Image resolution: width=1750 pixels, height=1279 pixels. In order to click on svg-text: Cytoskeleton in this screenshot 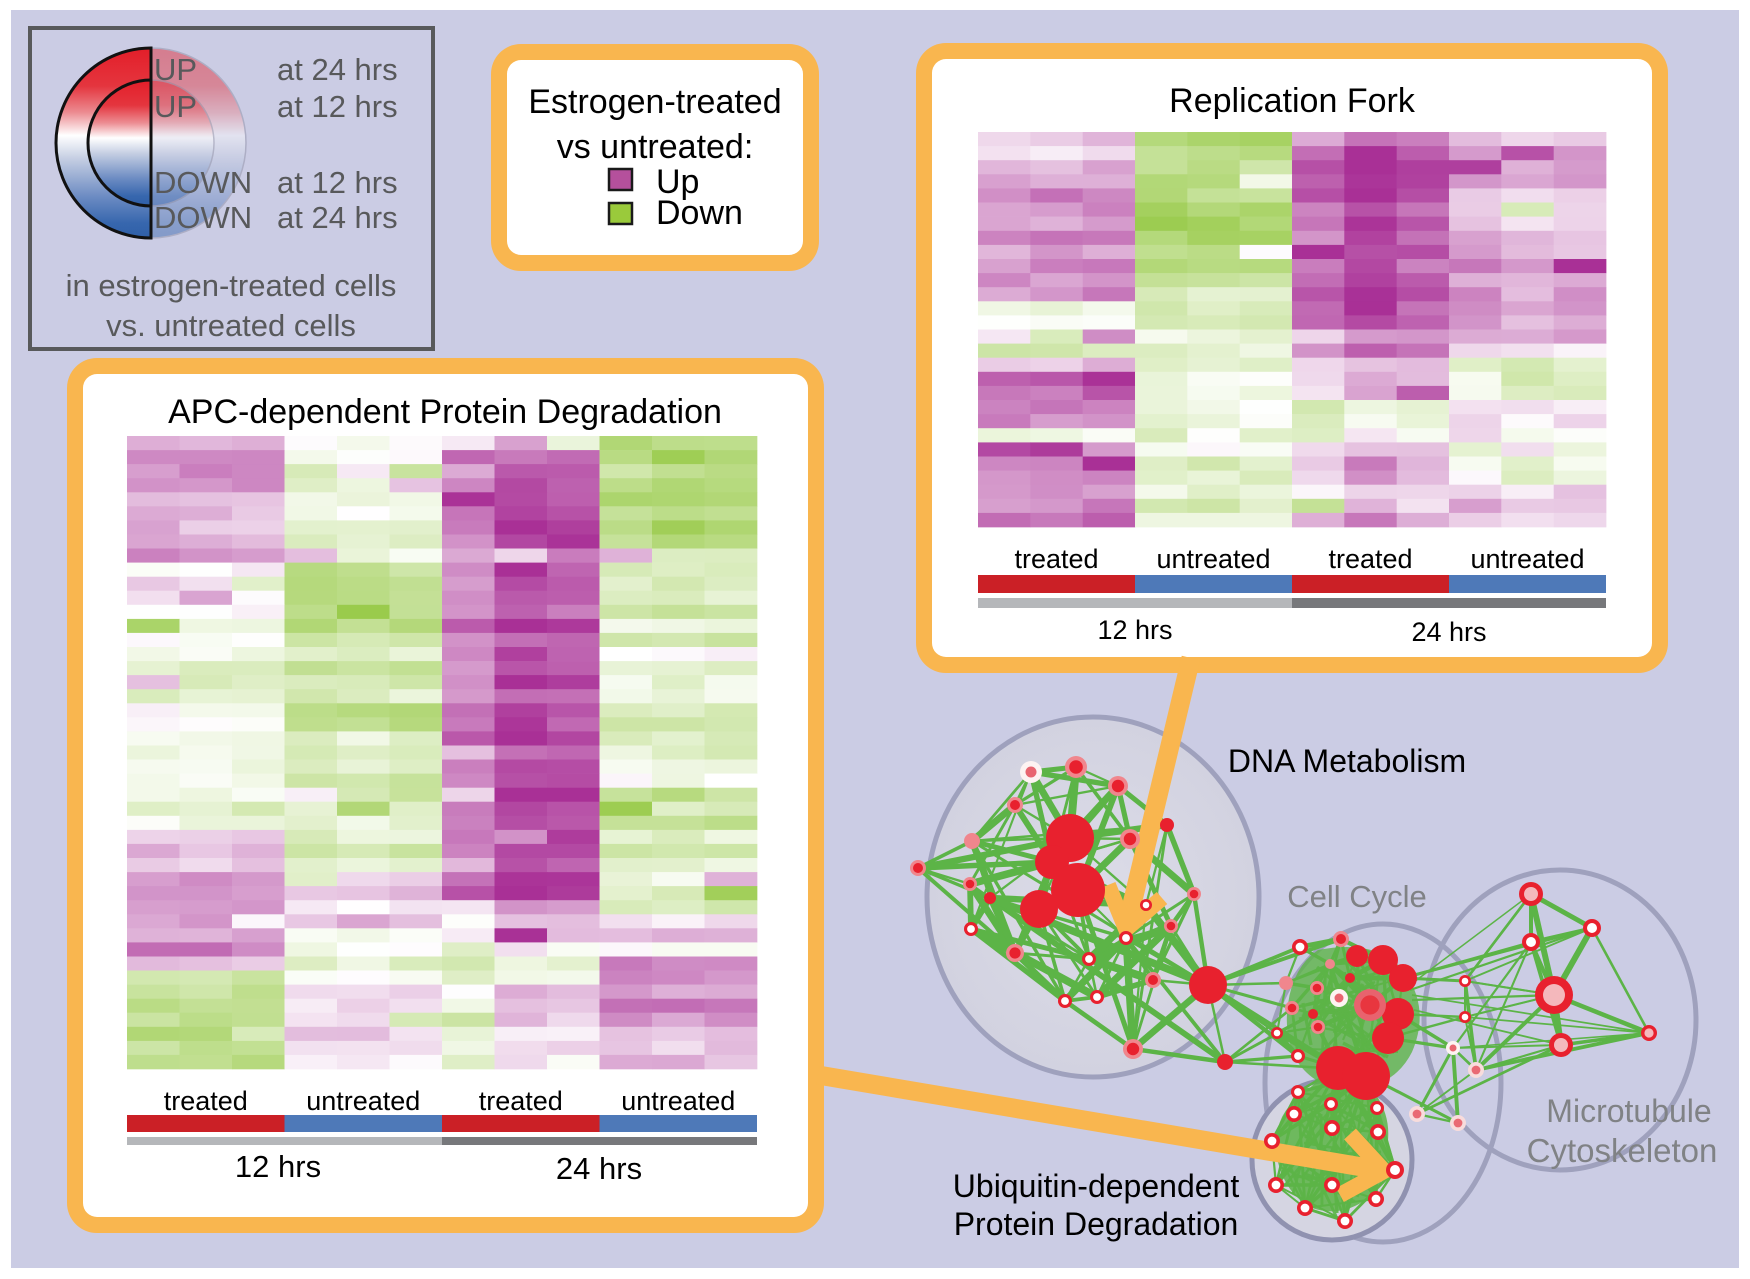, I will do `click(1622, 1150)`.